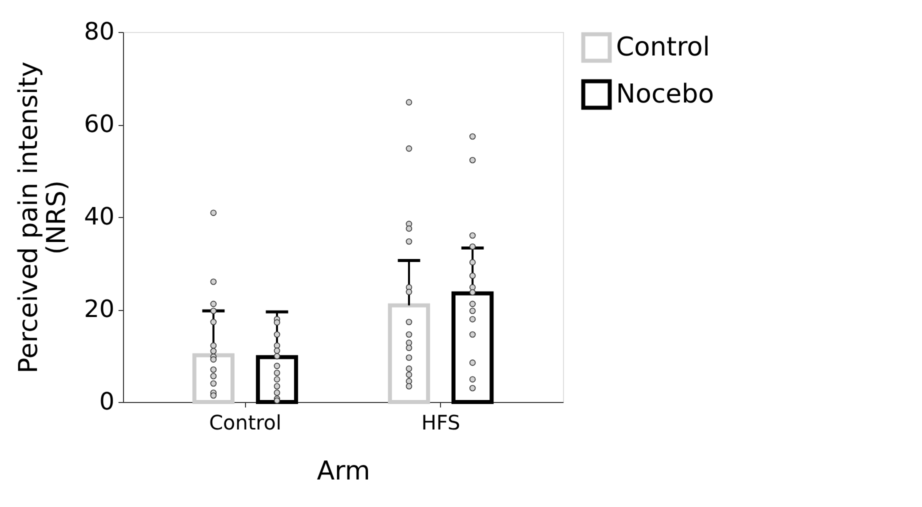 Image resolution: width=922 pixels, height=507 pixels. Describe the element at coordinates (99, 32) in the screenshot. I see `y-tick-label: 80` at that location.